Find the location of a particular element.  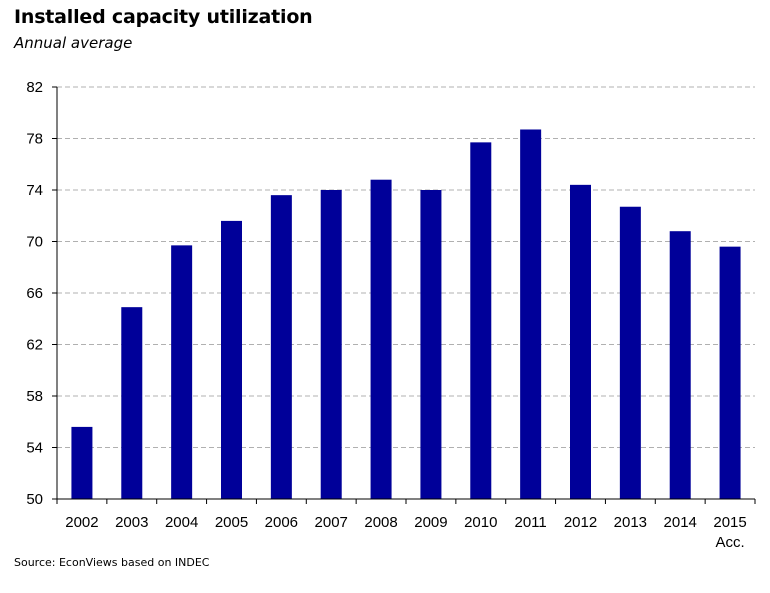

x-tick-label: 2009 is located at coordinates (430, 522).